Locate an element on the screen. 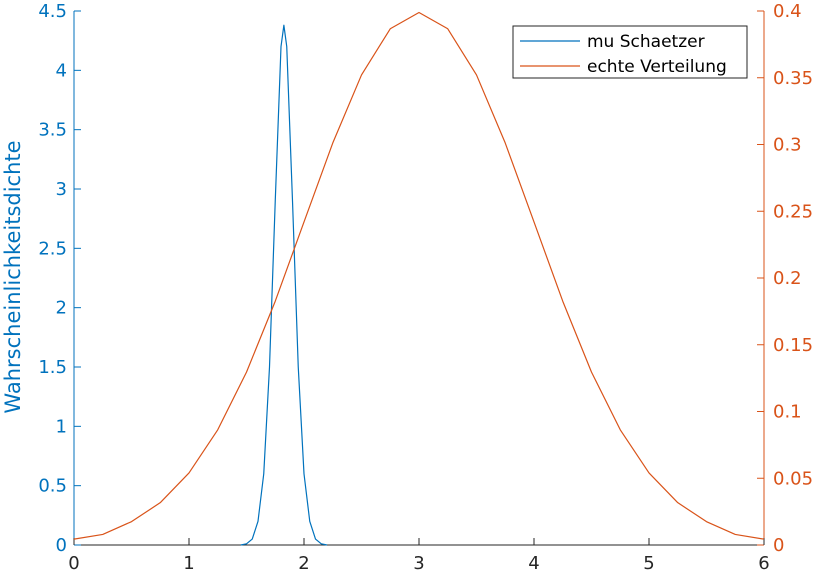 The height and width of the screenshot is (576, 820). left-axis-ticks: 0 0.5 1 1.5 2 2.5 3 3.5 4 4.5 is located at coordinates (59, 278).